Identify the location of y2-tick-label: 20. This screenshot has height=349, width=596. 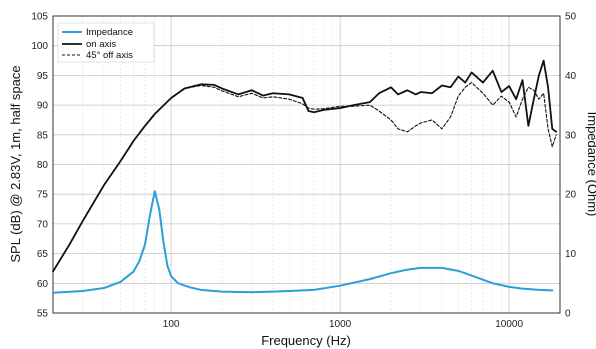
(571, 195).